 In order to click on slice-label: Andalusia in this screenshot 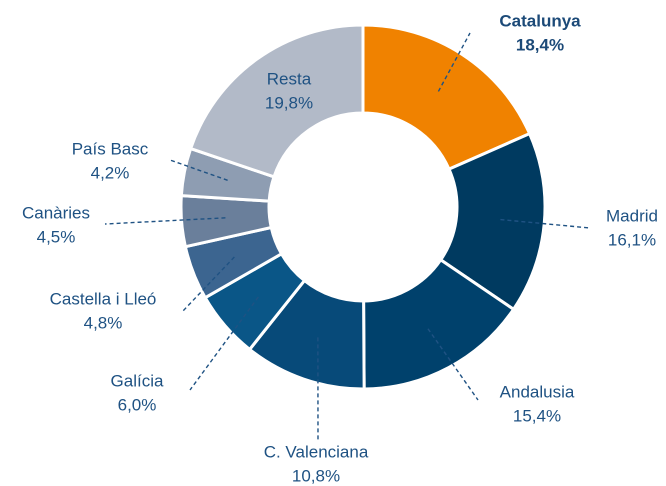, I will do `click(537, 391)`.